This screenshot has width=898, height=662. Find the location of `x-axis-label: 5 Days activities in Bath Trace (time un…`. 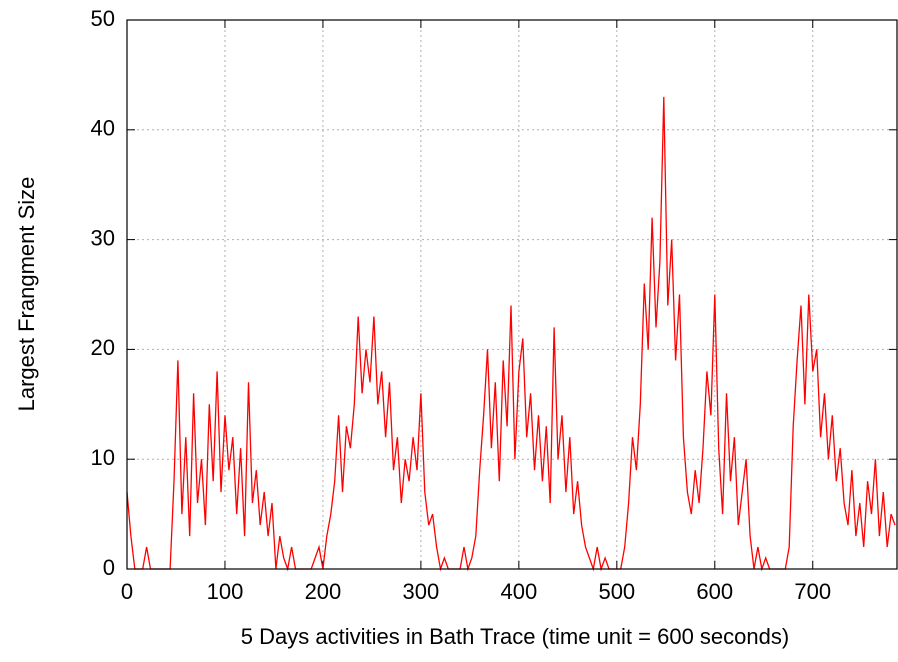

x-axis-label: 5 Days activities in Bath Trace (time un… is located at coordinates (515, 636).